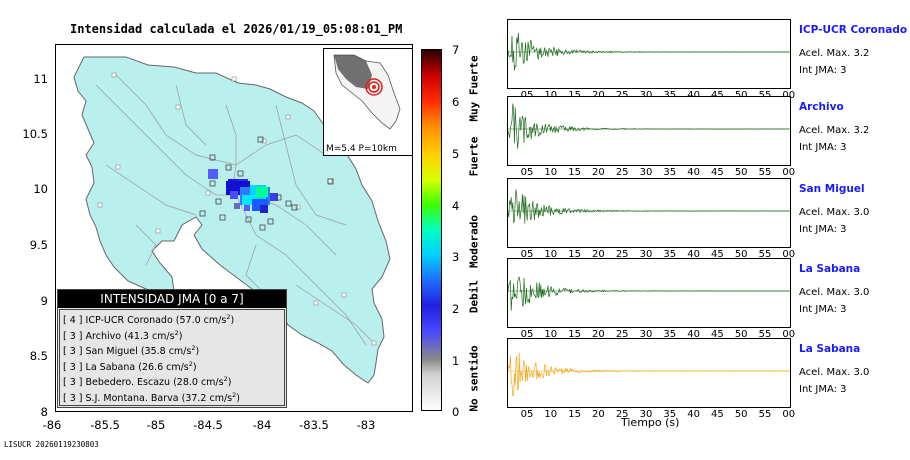 This screenshot has height=460, width=910. What do you see at coordinates (52, 425) in the screenshot?
I see `x-tick: -86` at bounding box center [52, 425].